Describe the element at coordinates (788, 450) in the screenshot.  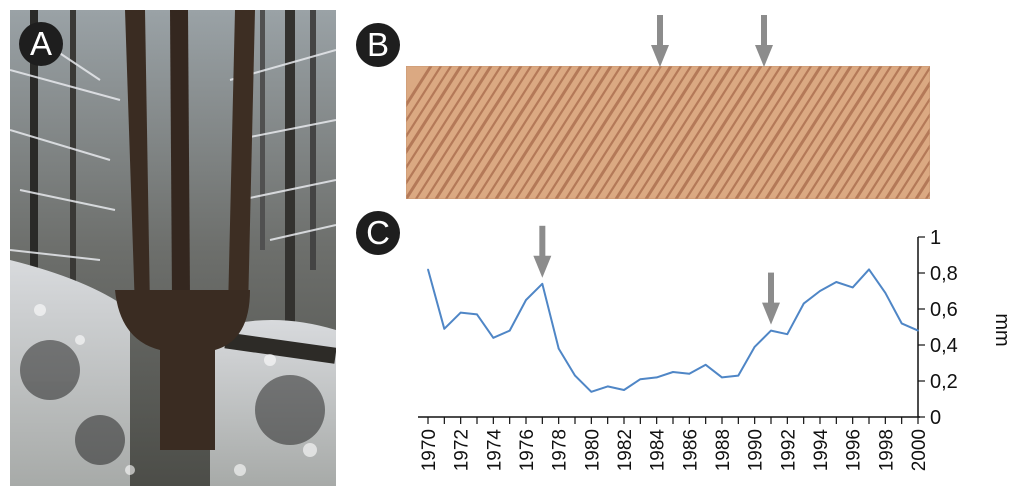
I see `x-tick-label: 1992` at that location.